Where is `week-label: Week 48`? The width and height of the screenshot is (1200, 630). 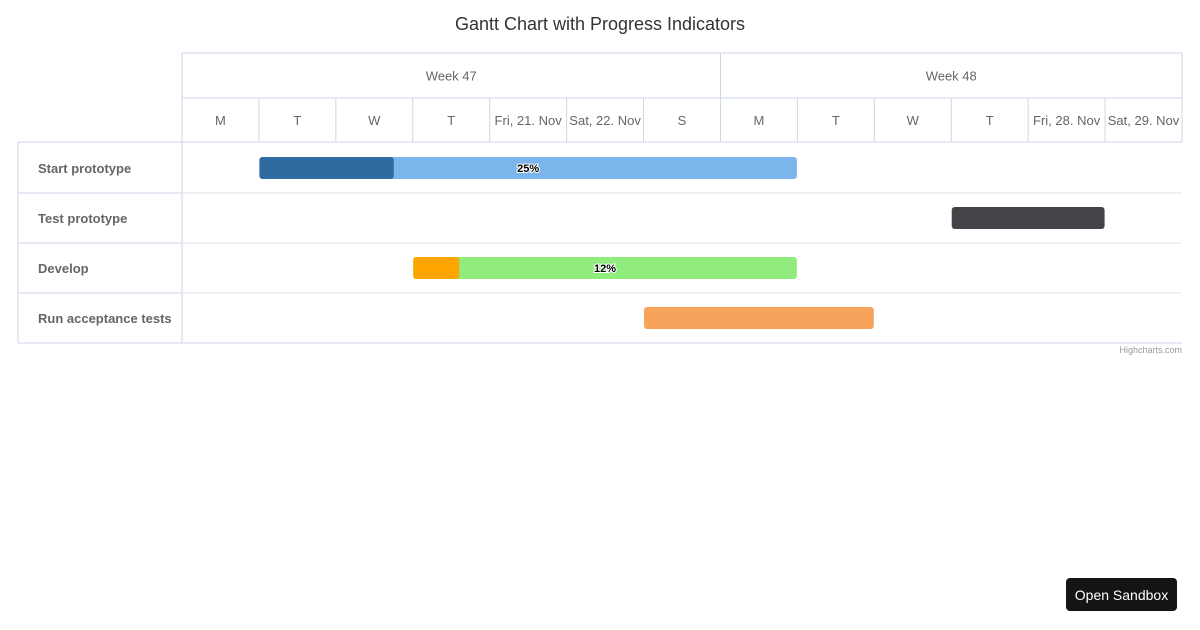 week-label: Week 48 is located at coordinates (951, 76).